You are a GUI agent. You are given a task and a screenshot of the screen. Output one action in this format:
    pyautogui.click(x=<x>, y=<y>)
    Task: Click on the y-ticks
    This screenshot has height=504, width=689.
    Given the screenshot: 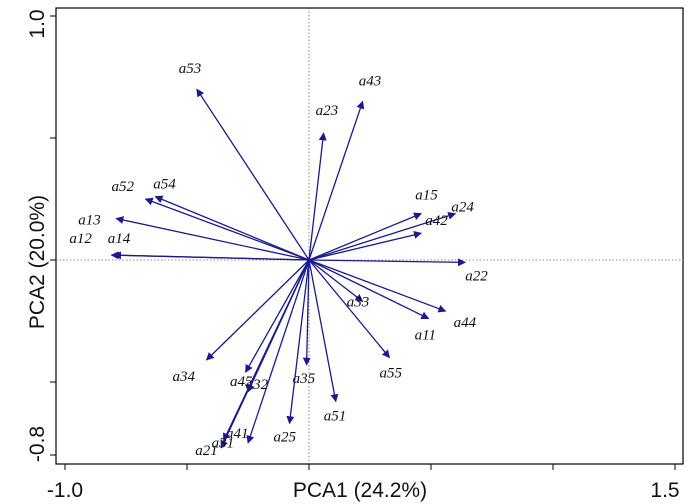 What is the action you would take?
    pyautogui.click(x=53, y=235)
    